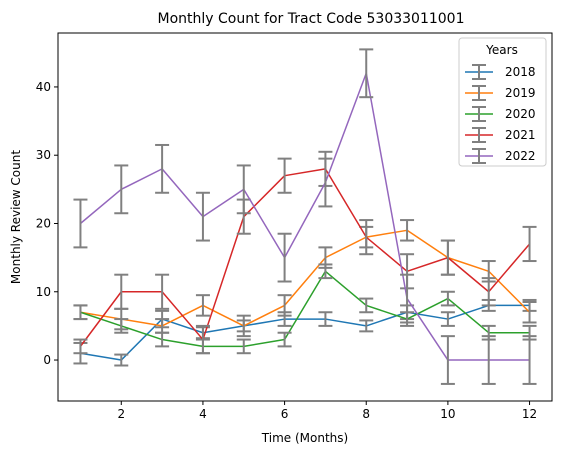 Image resolution: width=562 pixels, height=455 pixels. I want to click on y-tick-label: 20, so click(43, 223).